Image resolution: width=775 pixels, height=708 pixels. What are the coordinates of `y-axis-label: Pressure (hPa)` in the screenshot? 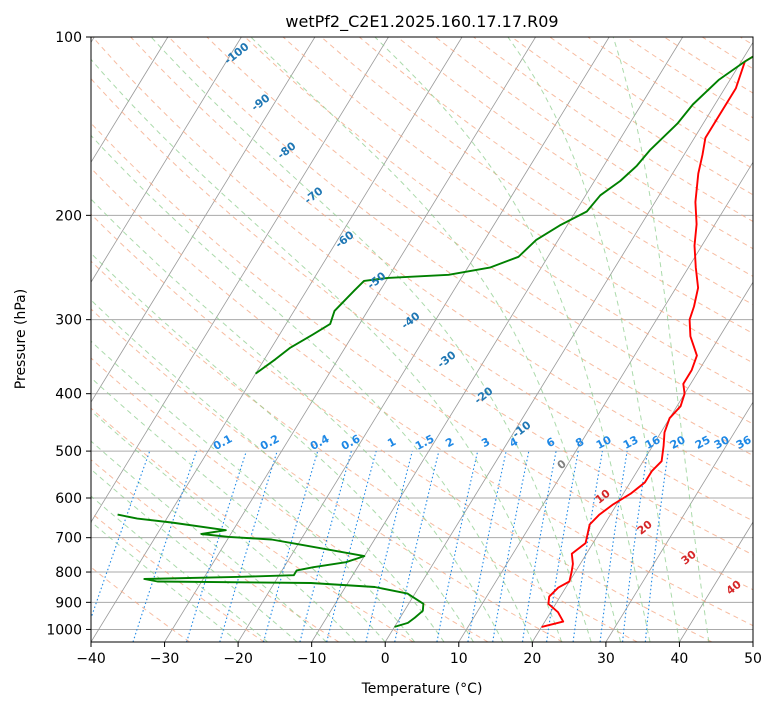 It's located at (21, 339).